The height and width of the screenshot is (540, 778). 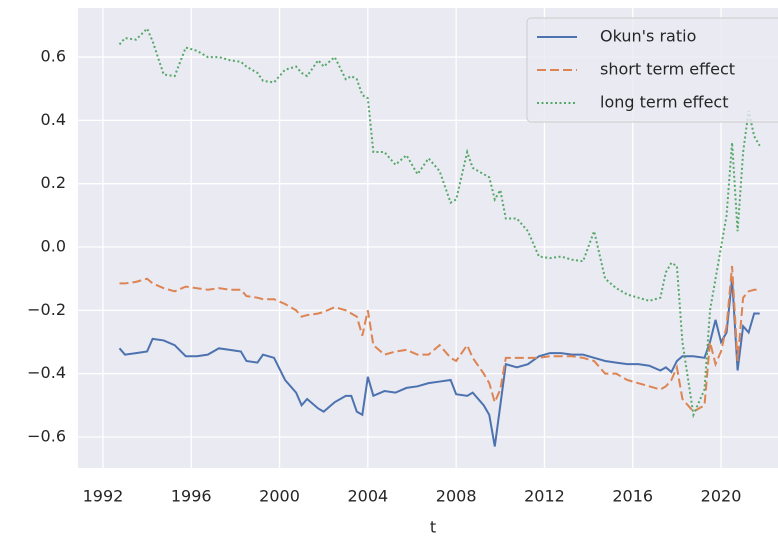 I want to click on y-tick-label: 0.4, so click(x=53, y=119).